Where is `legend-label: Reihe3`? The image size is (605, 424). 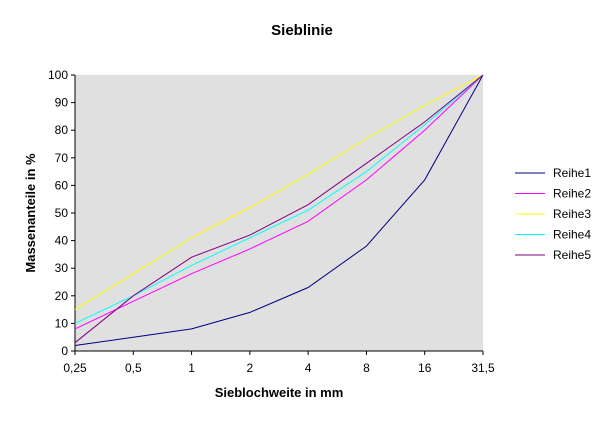 legend-label: Reihe3 is located at coordinates (572, 214).